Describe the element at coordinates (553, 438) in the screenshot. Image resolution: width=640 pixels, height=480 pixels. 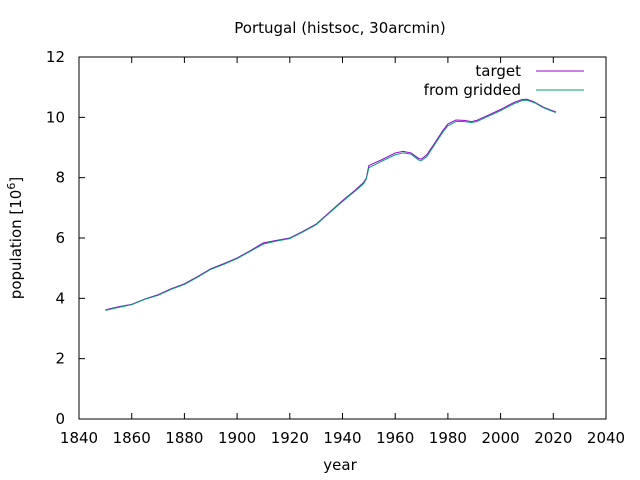
I see `x-tick-label: 2020` at that location.